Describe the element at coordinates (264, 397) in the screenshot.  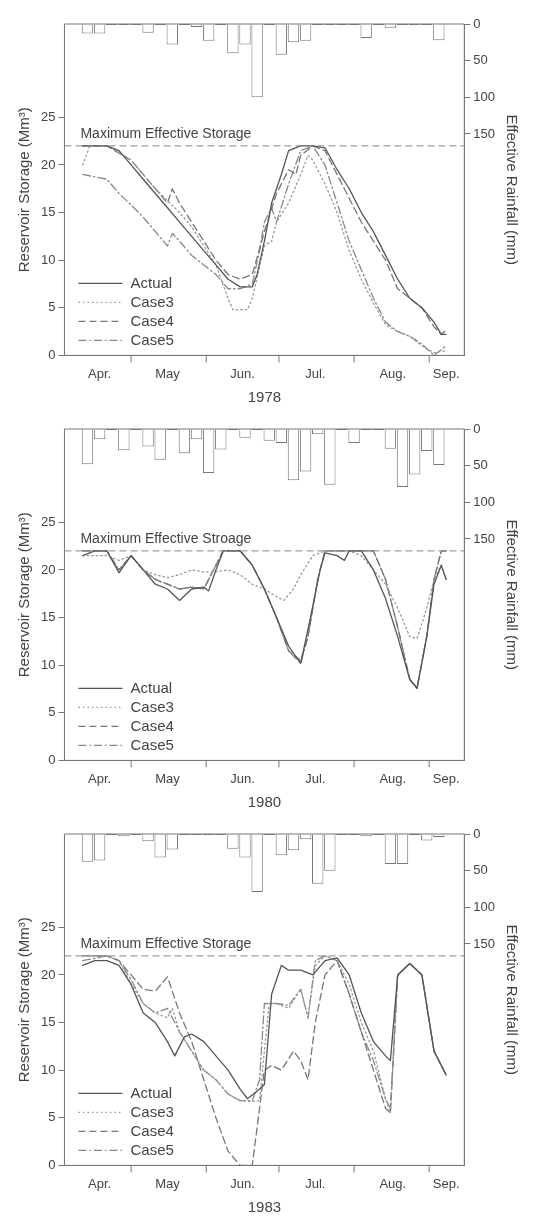
I see `x-axis-title: 1978` at that location.